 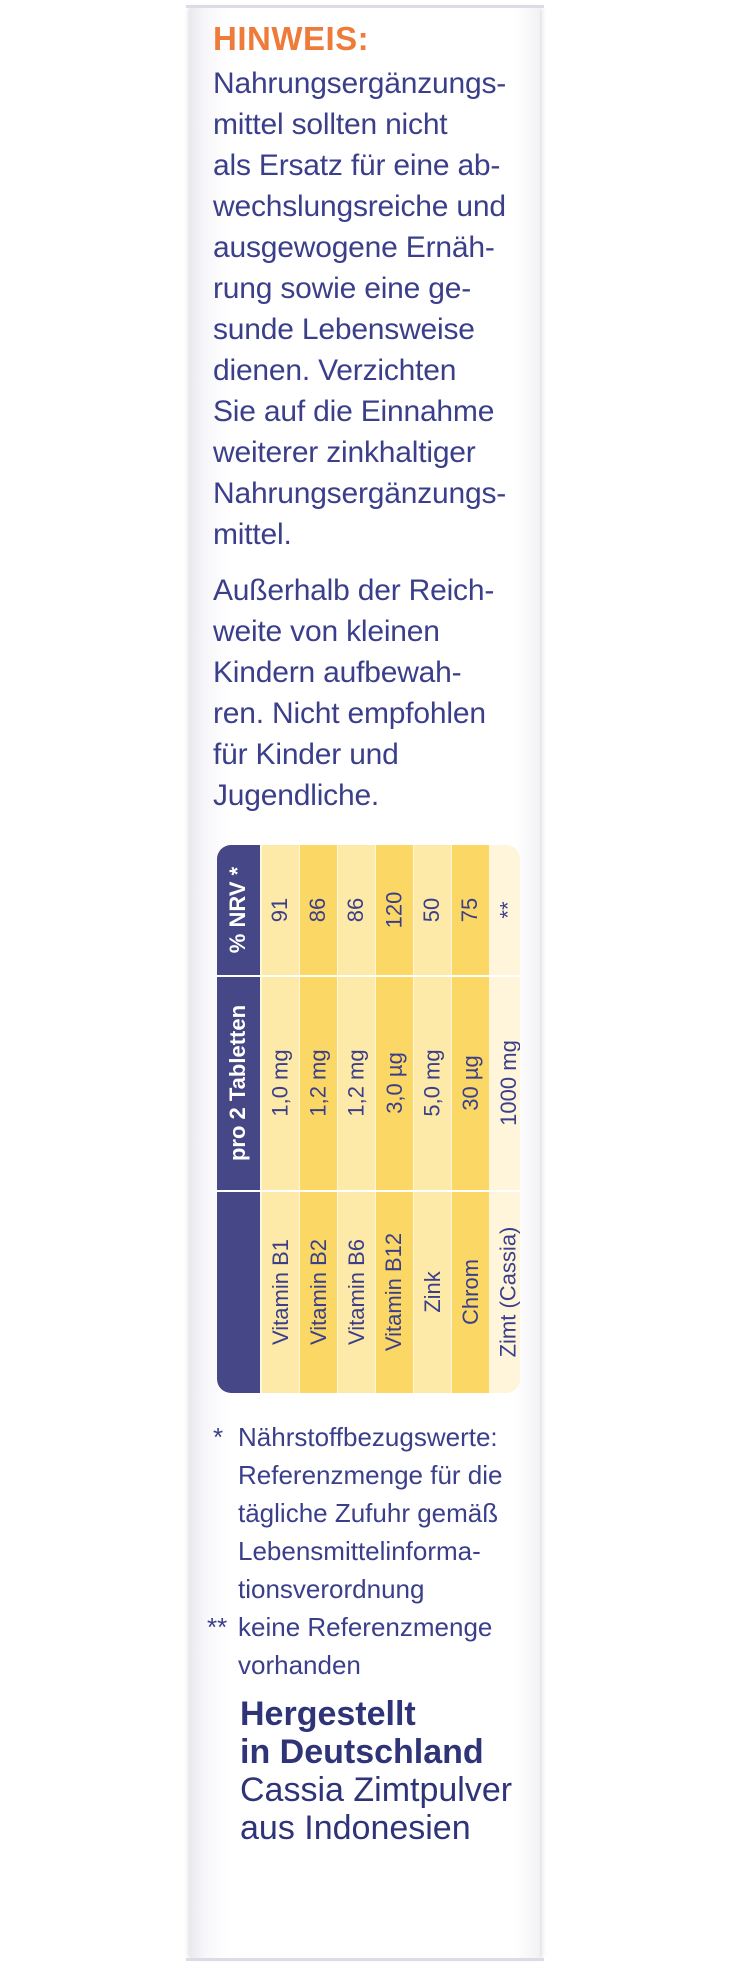 I want to click on hinweis-line: Sie auf die Einnahme, so click(x=354, y=411).